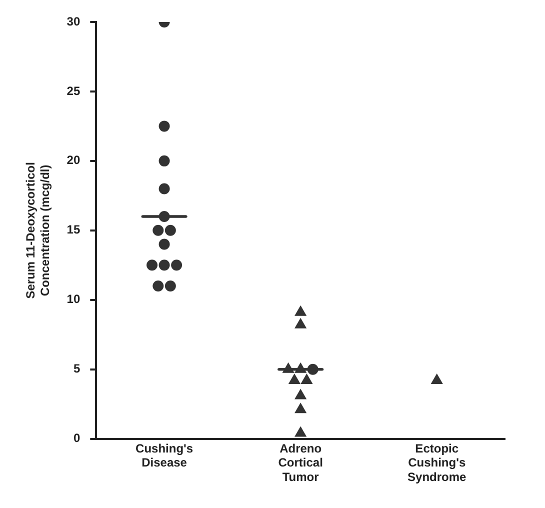 Image resolution: width=545 pixels, height=508 pixels. I want to click on x-tick-label: Cushing's Disease, so click(165, 455).